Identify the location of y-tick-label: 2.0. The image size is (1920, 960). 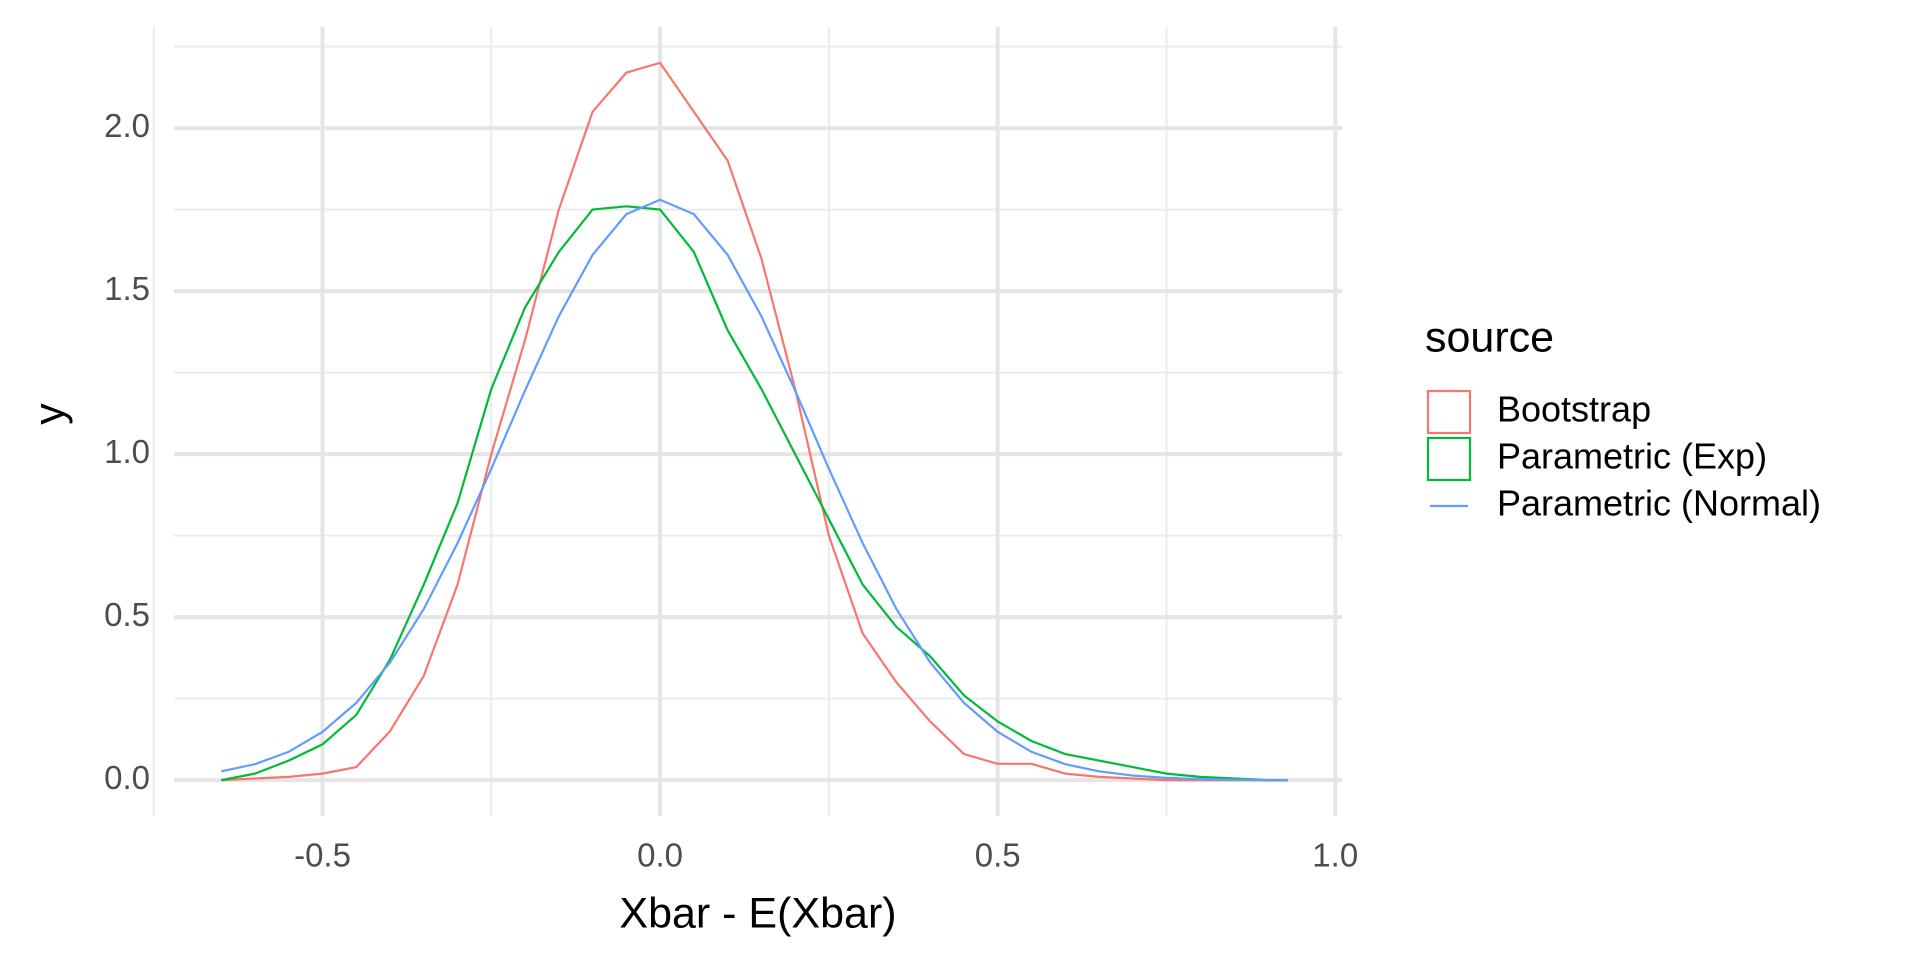
(127, 125).